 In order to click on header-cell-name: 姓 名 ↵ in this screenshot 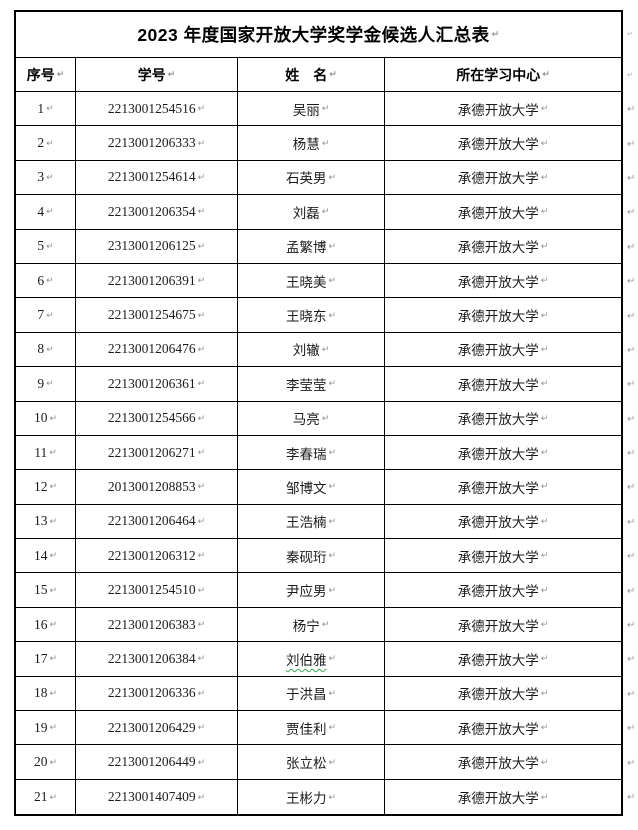, I will do `click(311, 75)`.